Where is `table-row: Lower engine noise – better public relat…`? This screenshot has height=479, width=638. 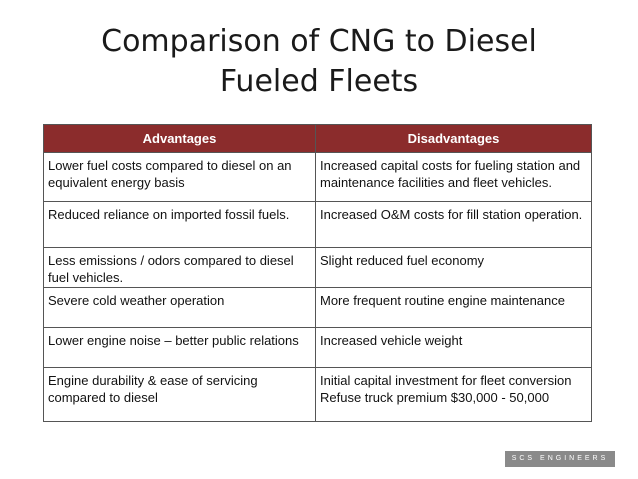
table-row: Lower engine noise – better public relat… is located at coordinates (317, 347).